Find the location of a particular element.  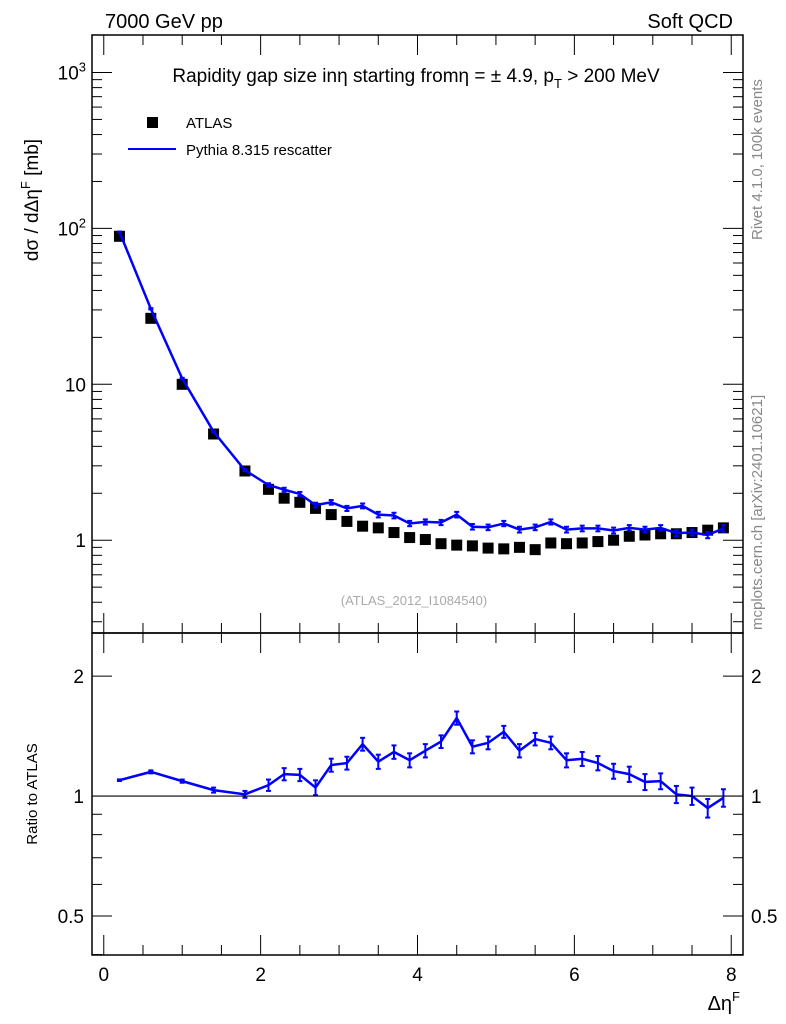

ratio-y-axis-label: Ratio to ATLAS is located at coordinates (32, 793).